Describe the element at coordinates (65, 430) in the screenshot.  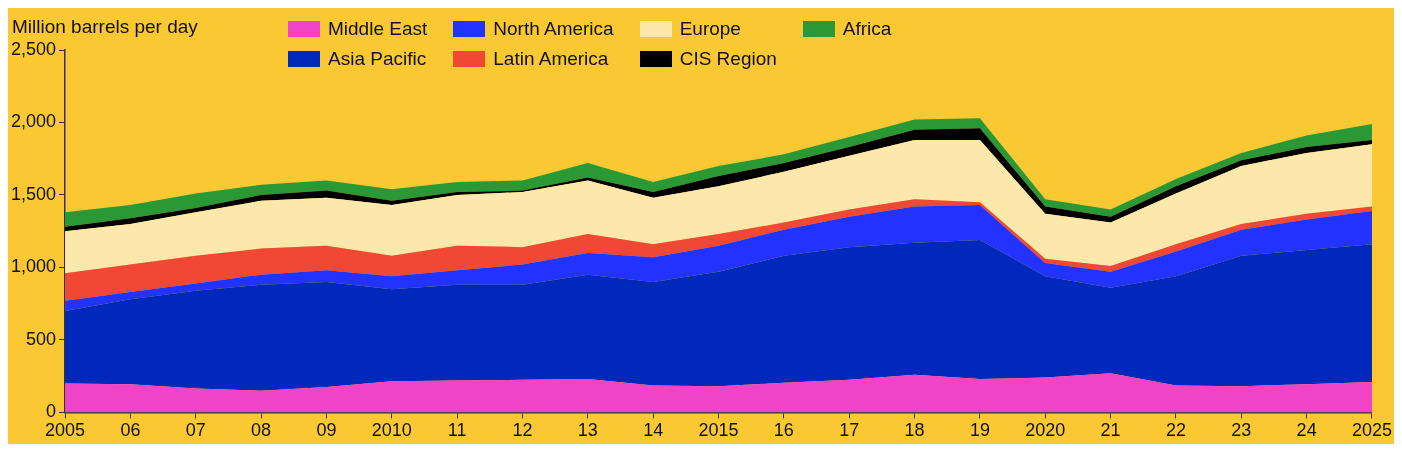
I see `x-tick-label: 2005` at that location.